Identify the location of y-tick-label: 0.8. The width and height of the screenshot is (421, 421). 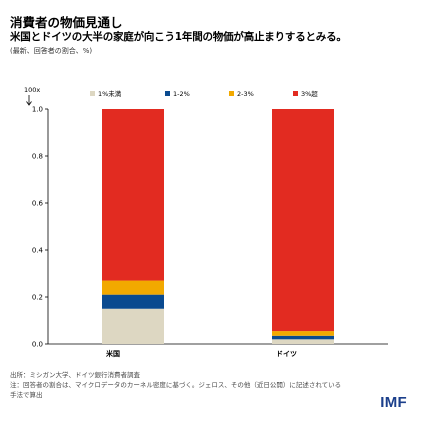
(37, 157).